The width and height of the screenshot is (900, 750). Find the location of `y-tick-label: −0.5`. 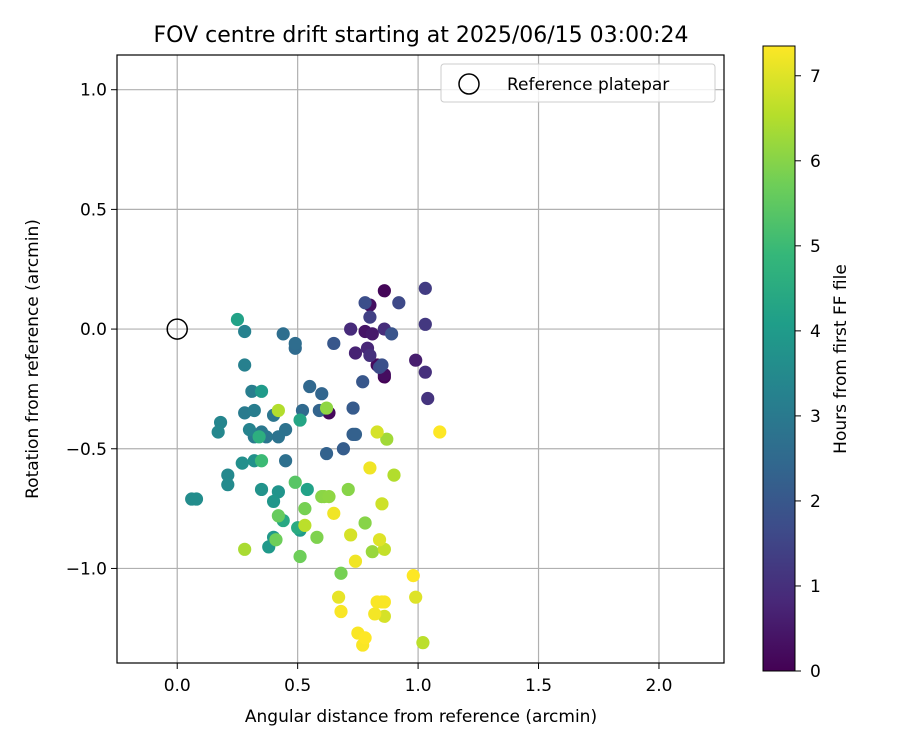

y-tick-label: −0.5 is located at coordinates (86, 450).